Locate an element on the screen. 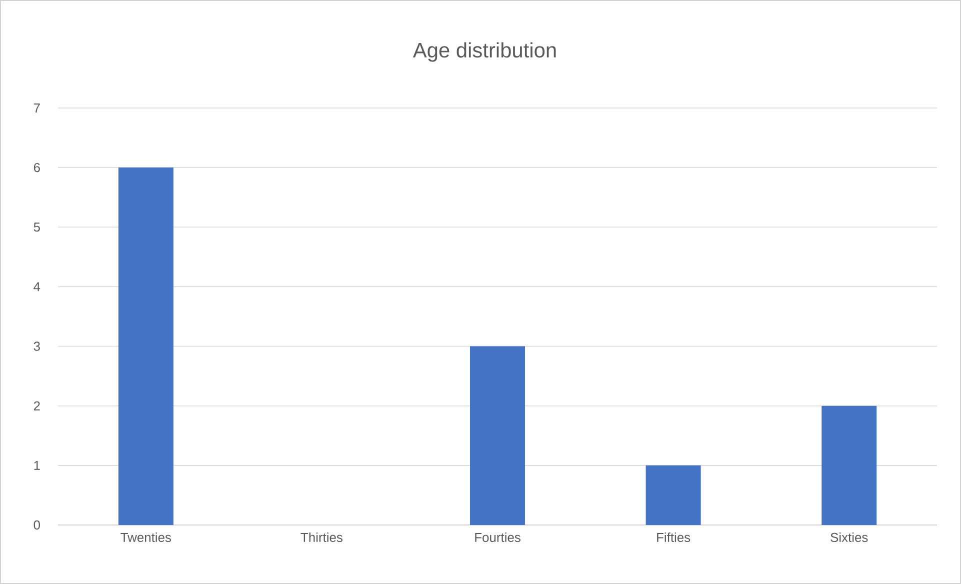 Image resolution: width=961 pixels, height=584 pixels. x-tick-label: Fourties is located at coordinates (497, 537).